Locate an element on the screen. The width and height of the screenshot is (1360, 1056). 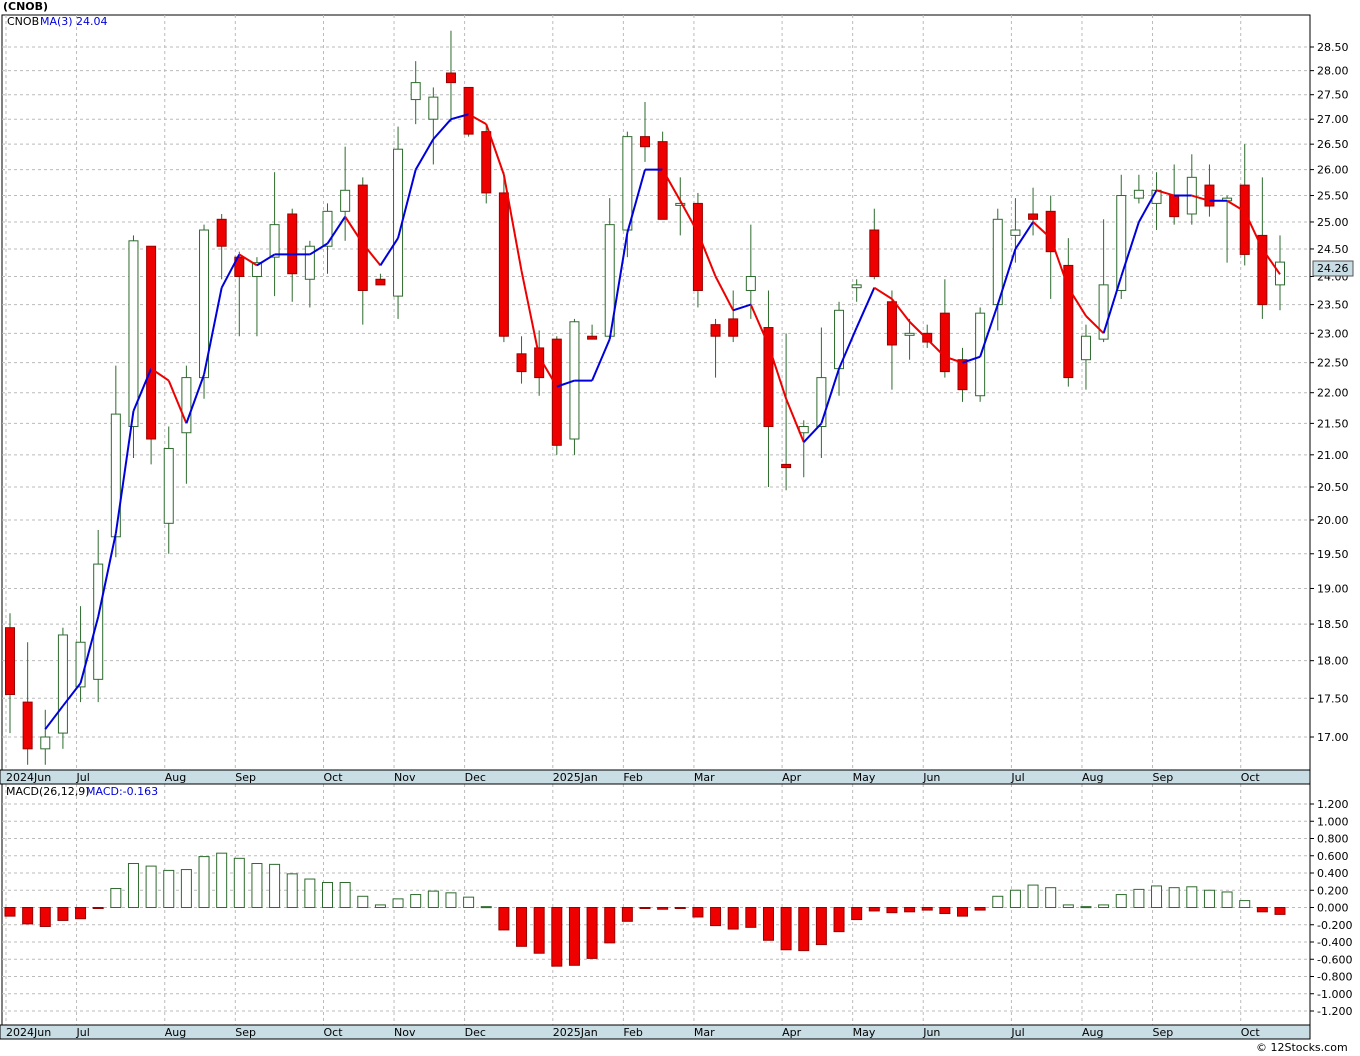
x-tick-label: Oct is located at coordinates (1251, 1032).